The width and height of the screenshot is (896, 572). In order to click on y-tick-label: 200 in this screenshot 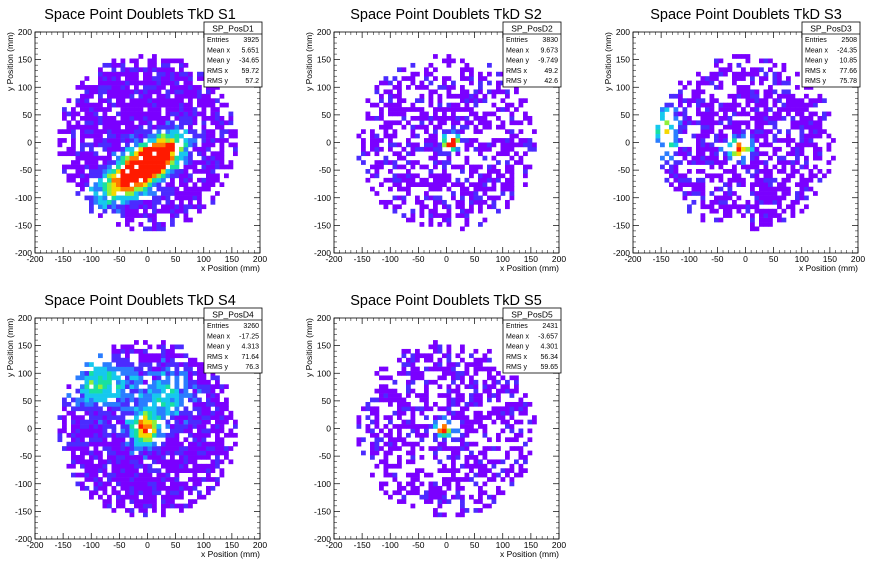, I will do `click(324, 32)`.